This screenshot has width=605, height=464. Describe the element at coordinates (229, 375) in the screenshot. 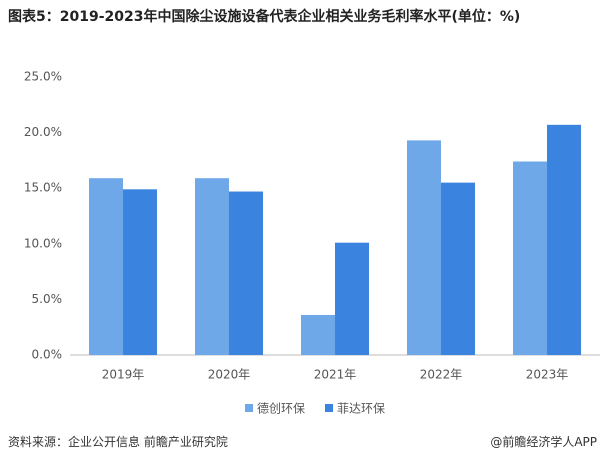

I see `x-tick-label: 2020年` at that location.